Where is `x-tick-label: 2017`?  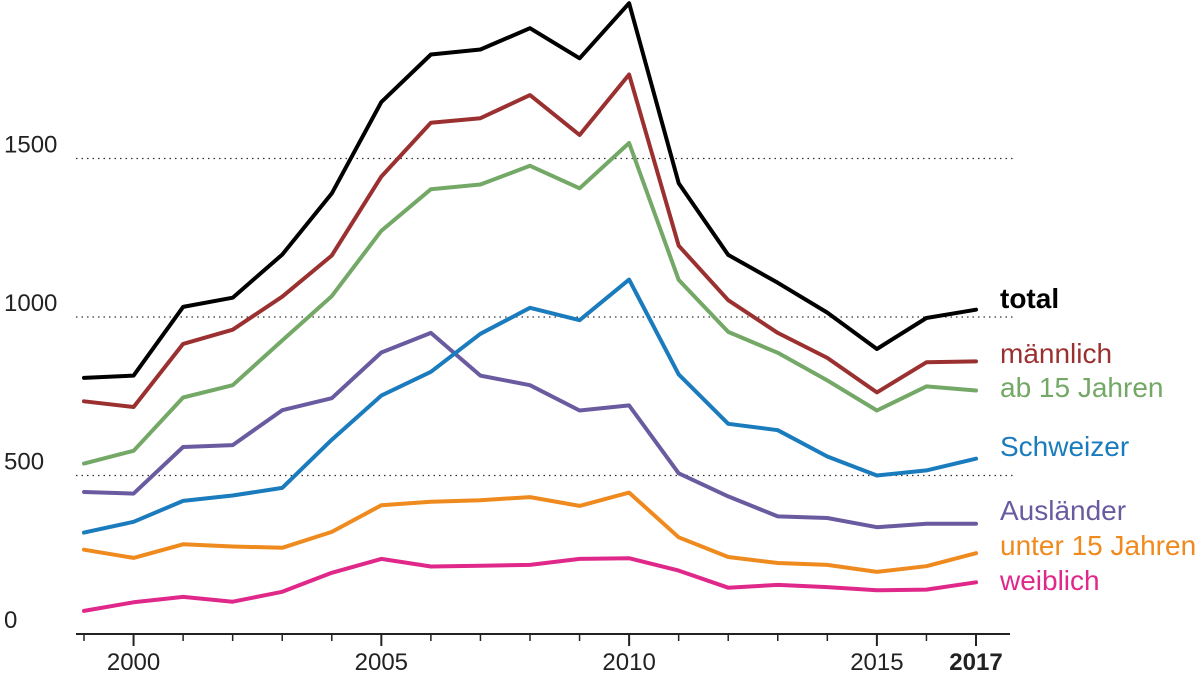
x-tick-label: 2017 is located at coordinates (975, 662).